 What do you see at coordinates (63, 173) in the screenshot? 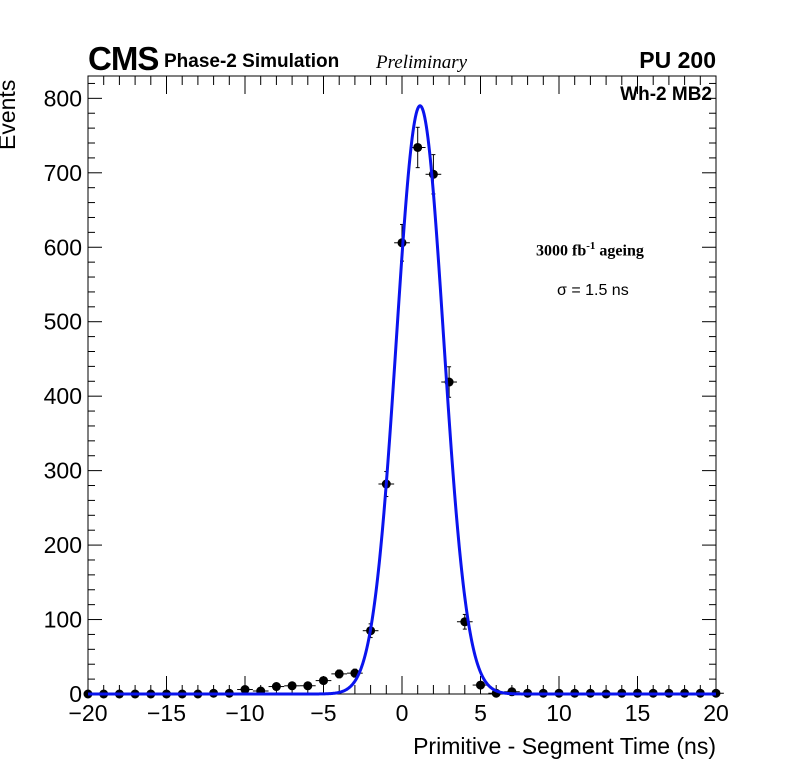
I see `y-tick-label: 700` at bounding box center [63, 173].